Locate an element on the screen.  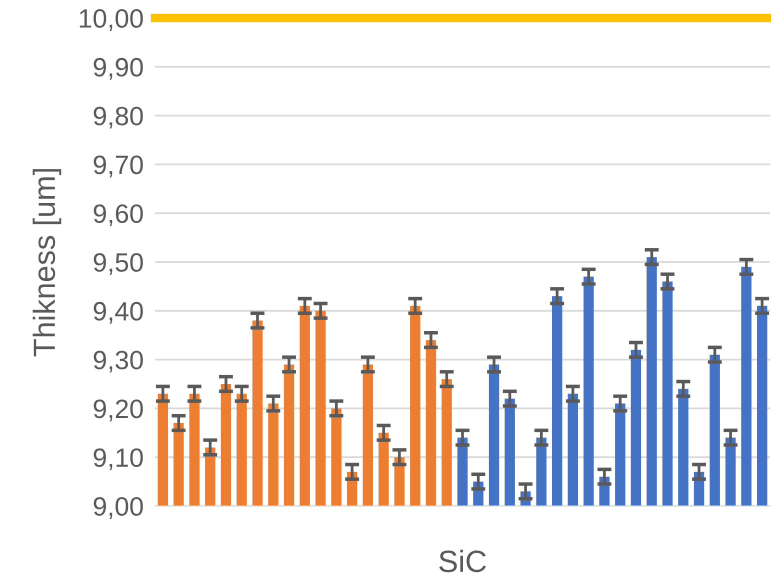
y-tick-label: 9,20 is located at coordinates (118, 411).